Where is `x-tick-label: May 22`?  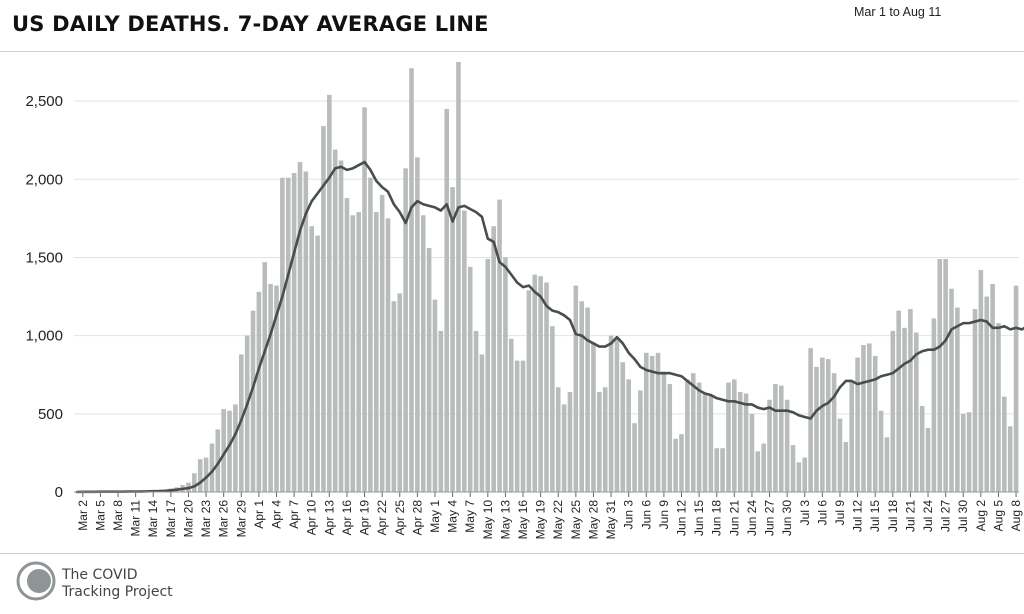 x-tick-label: May 22 is located at coordinates (558, 520).